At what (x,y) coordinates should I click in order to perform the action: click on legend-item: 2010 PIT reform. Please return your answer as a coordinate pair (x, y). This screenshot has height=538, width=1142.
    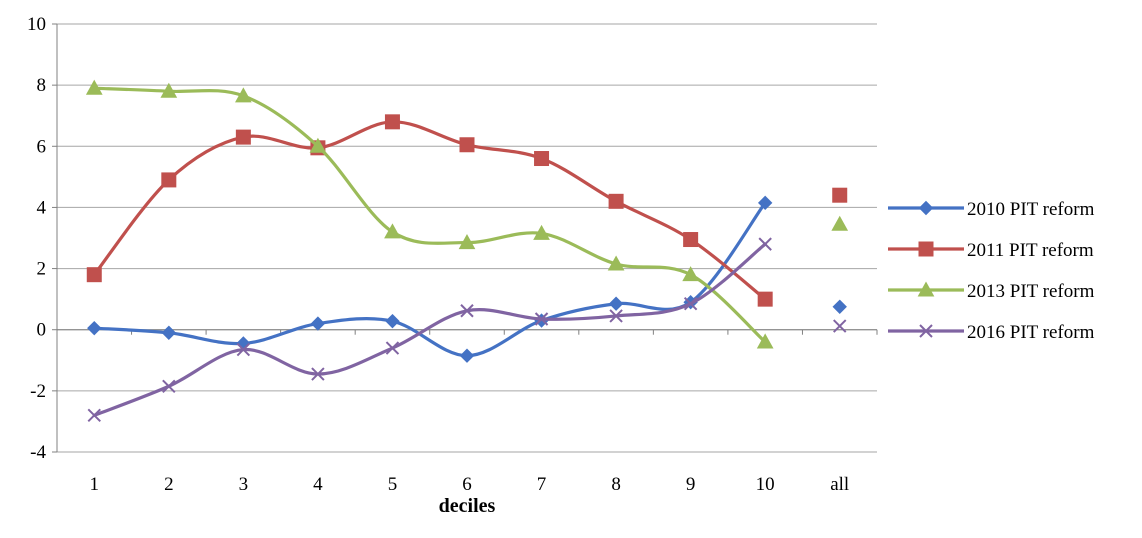
    Looking at the image, I should click on (991, 209).